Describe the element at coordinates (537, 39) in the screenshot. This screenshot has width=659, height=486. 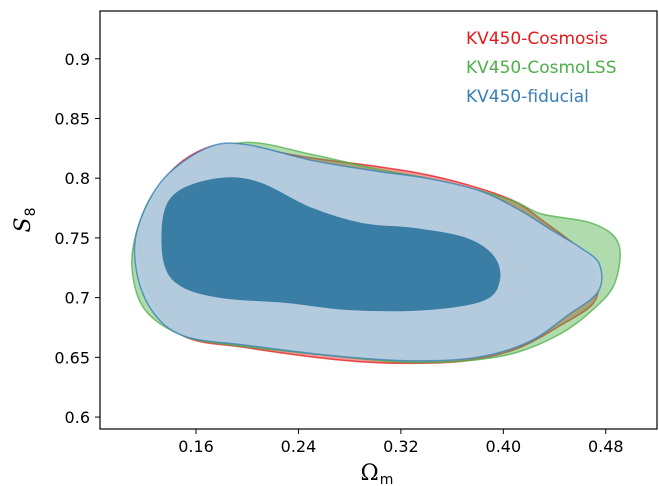
I see `legend-entry-kv450-cosmosis: KV450-Cosmosis` at that location.